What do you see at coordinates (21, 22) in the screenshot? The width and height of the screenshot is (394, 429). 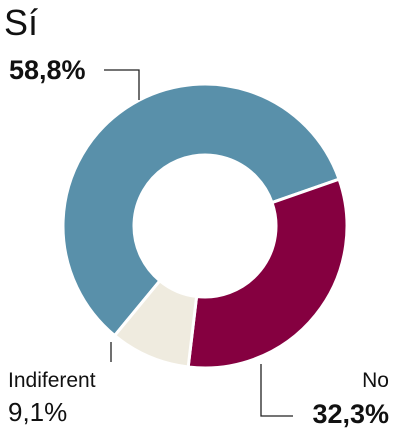 I see `slice-name-si: Sí` at bounding box center [21, 22].